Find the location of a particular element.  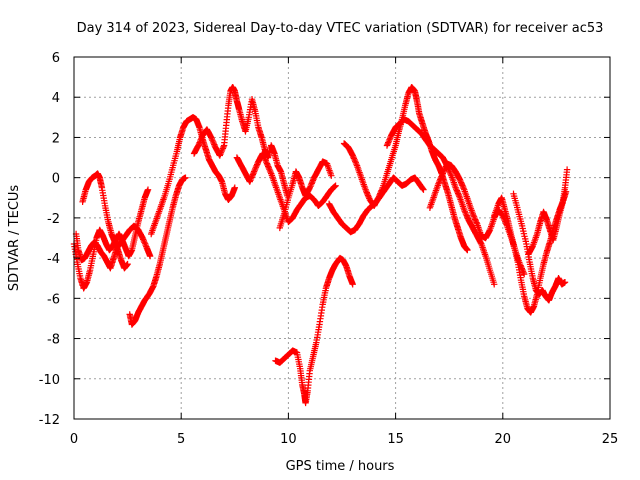

y-tick-labels: -12 -10 -8 -6 -4 -2 0 2 4 6 is located at coordinates (49, 239).